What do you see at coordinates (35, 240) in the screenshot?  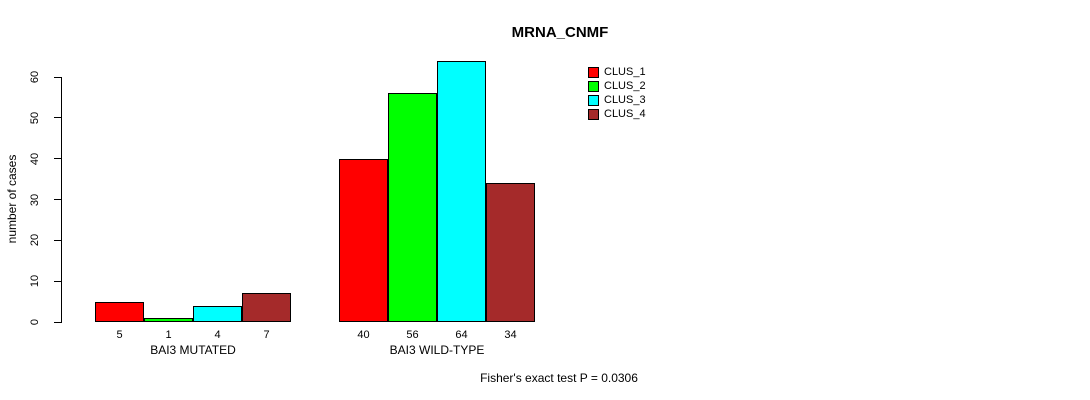 I see `y-tick-label: 20` at bounding box center [35, 240].